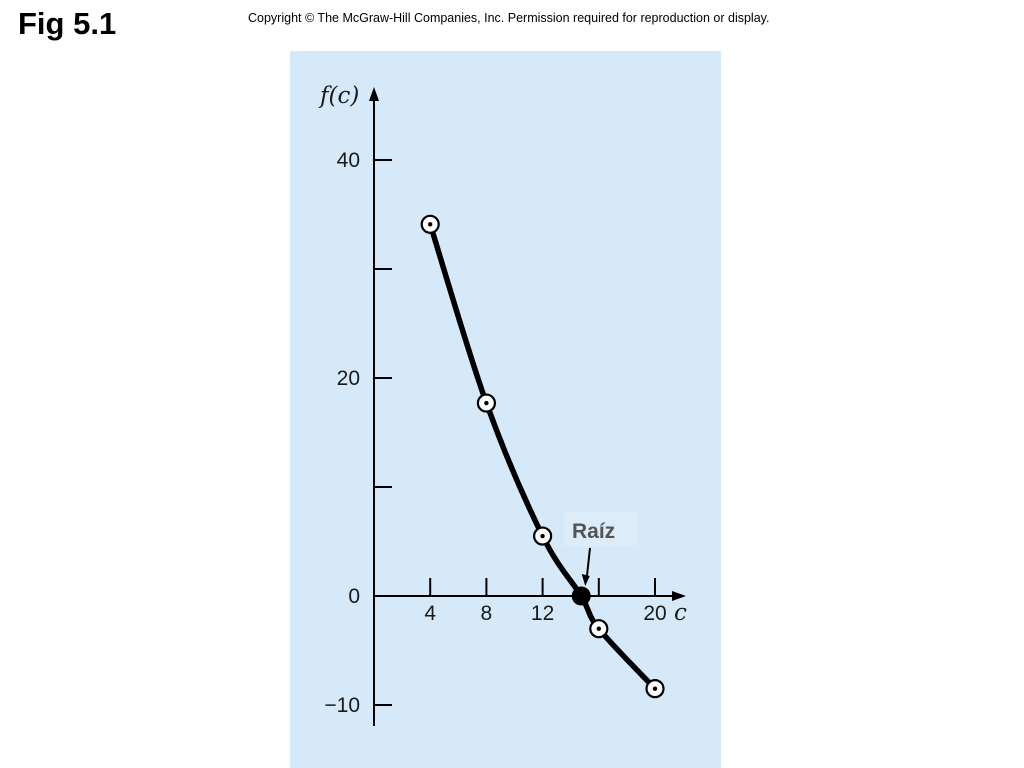 The width and height of the screenshot is (1024, 768). What do you see at coordinates (654, 613) in the screenshot?
I see `x-tick-label: 20` at bounding box center [654, 613].